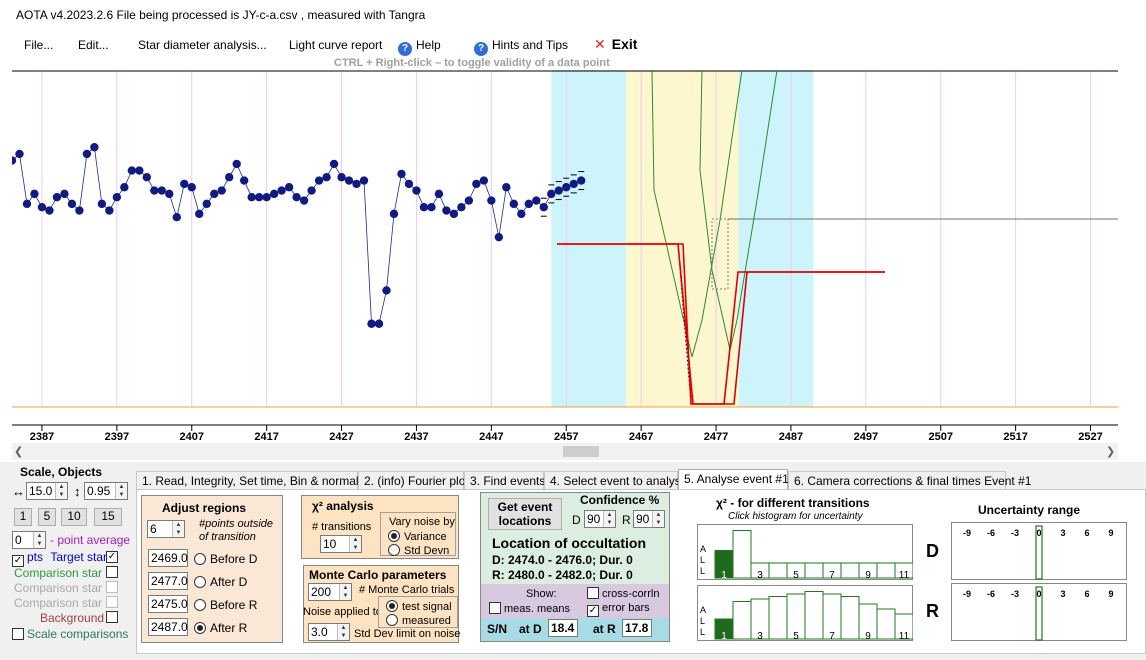 Image resolution: width=1146 pixels, height=660 pixels. Describe the element at coordinates (529, 608) in the screenshot. I see `meas-means-row: meas. means` at that location.